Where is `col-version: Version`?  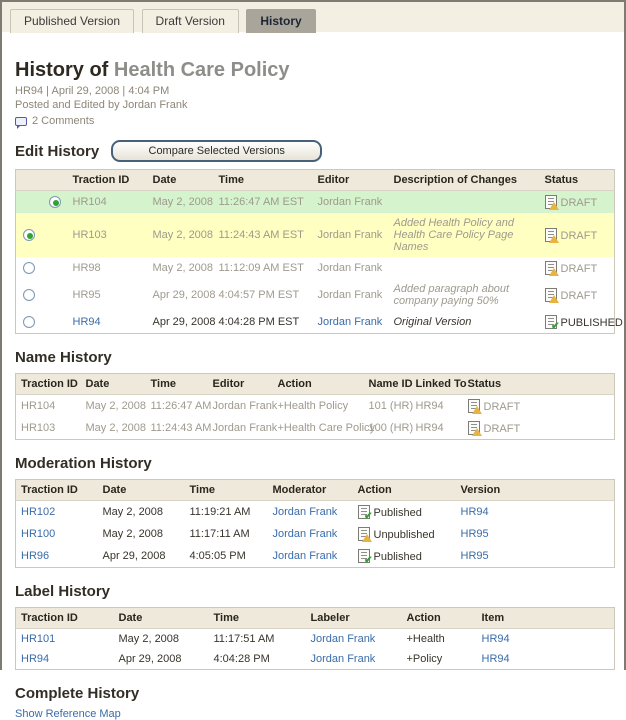 col-version: Version is located at coordinates (535, 490).